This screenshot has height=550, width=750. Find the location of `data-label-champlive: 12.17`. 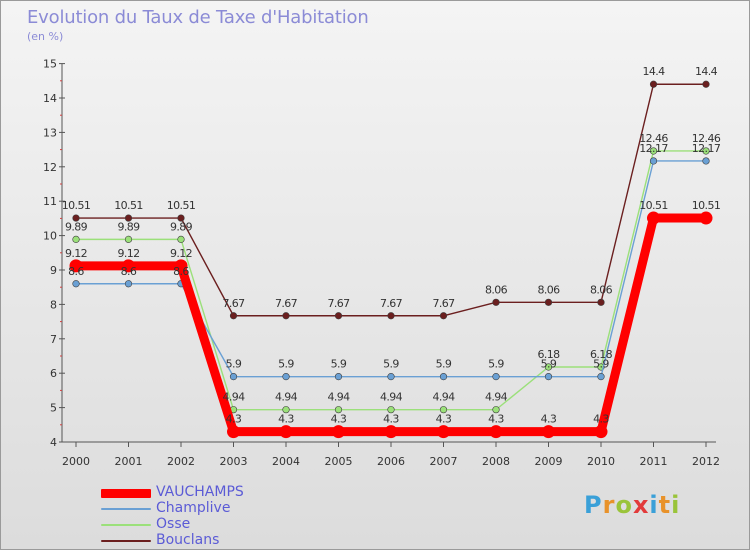

data-label-champlive: 12.17 is located at coordinates (706, 148).